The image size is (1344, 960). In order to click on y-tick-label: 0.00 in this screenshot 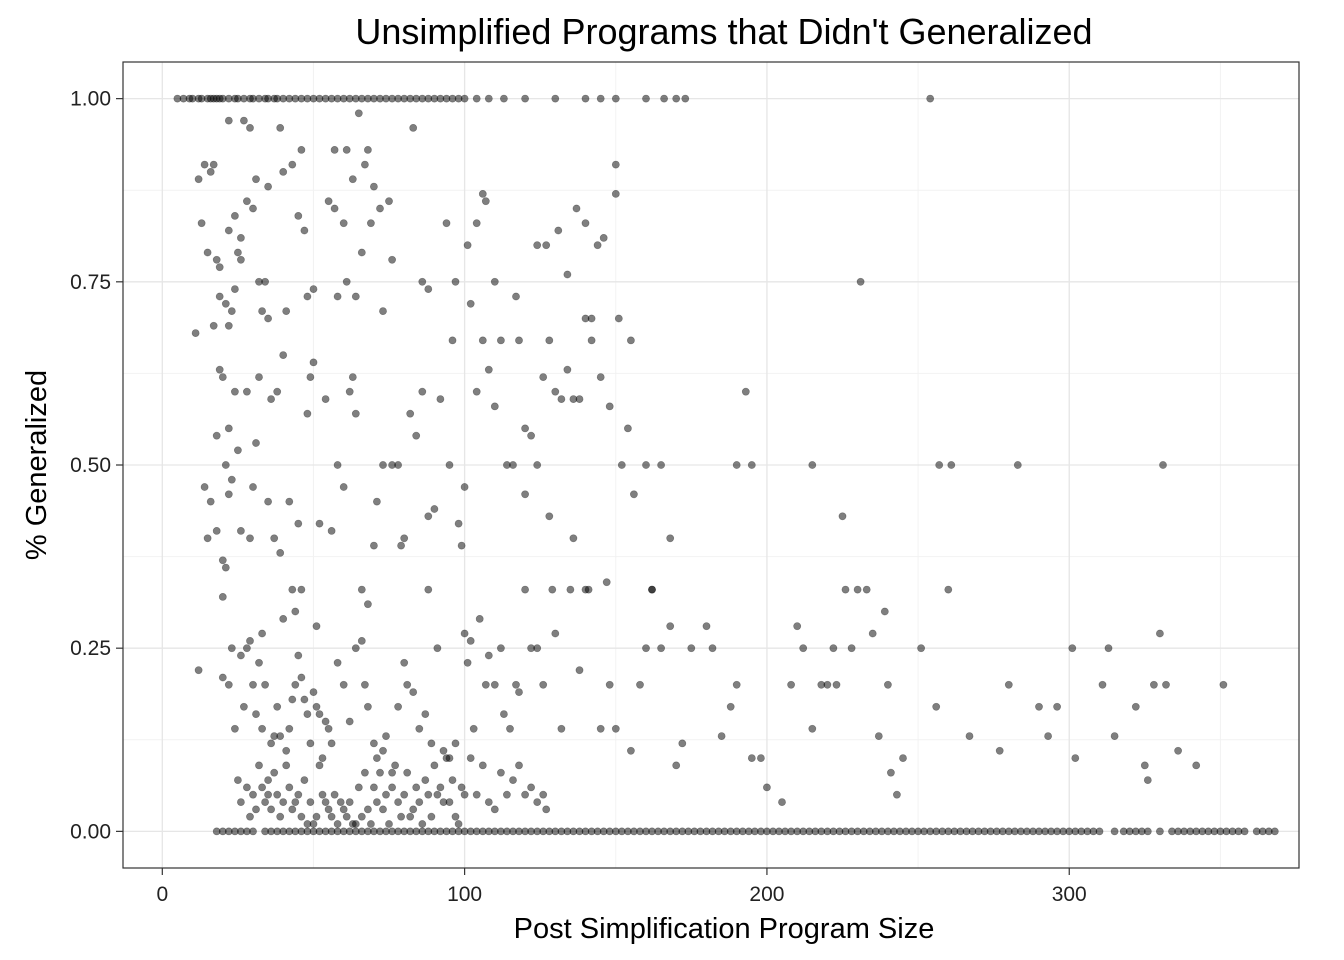, I will do `click(90, 831)`.